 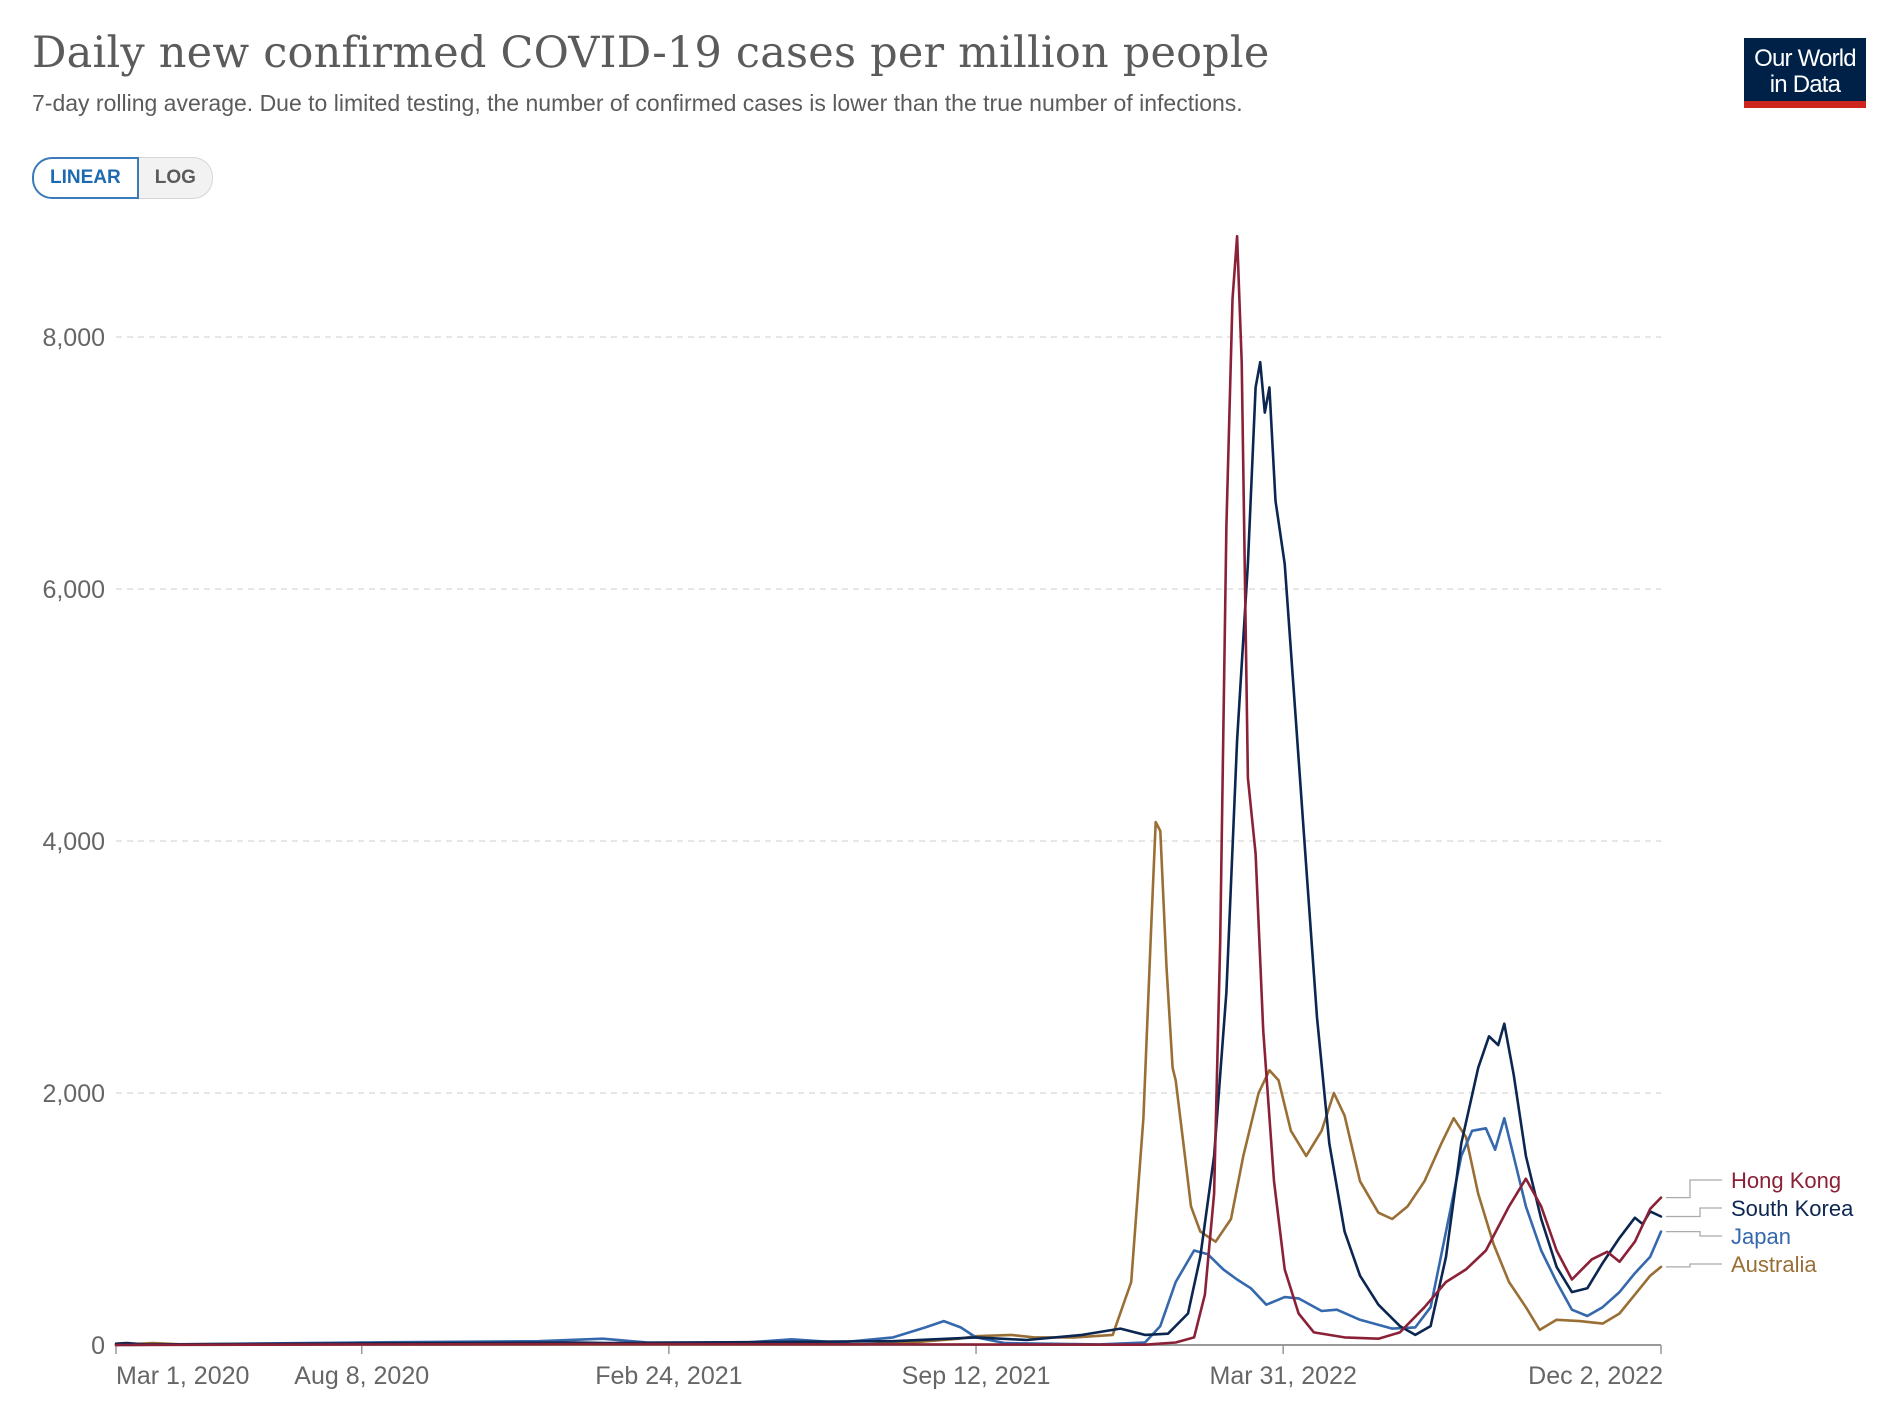 What do you see at coordinates (73, 1094) in the screenshot?
I see `y-tick-label: 2,000` at bounding box center [73, 1094].